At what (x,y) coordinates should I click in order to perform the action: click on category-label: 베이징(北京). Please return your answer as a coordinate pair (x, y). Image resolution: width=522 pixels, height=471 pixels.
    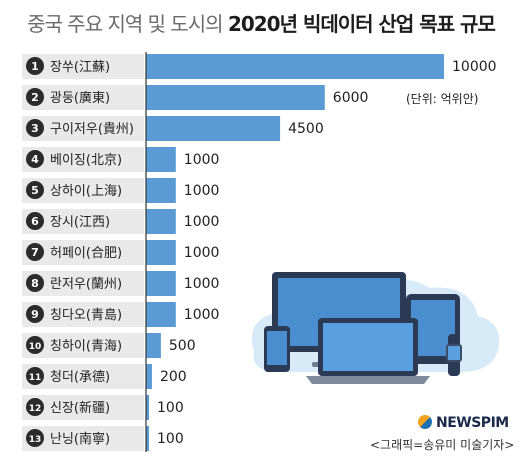
    Looking at the image, I should click on (86, 160).